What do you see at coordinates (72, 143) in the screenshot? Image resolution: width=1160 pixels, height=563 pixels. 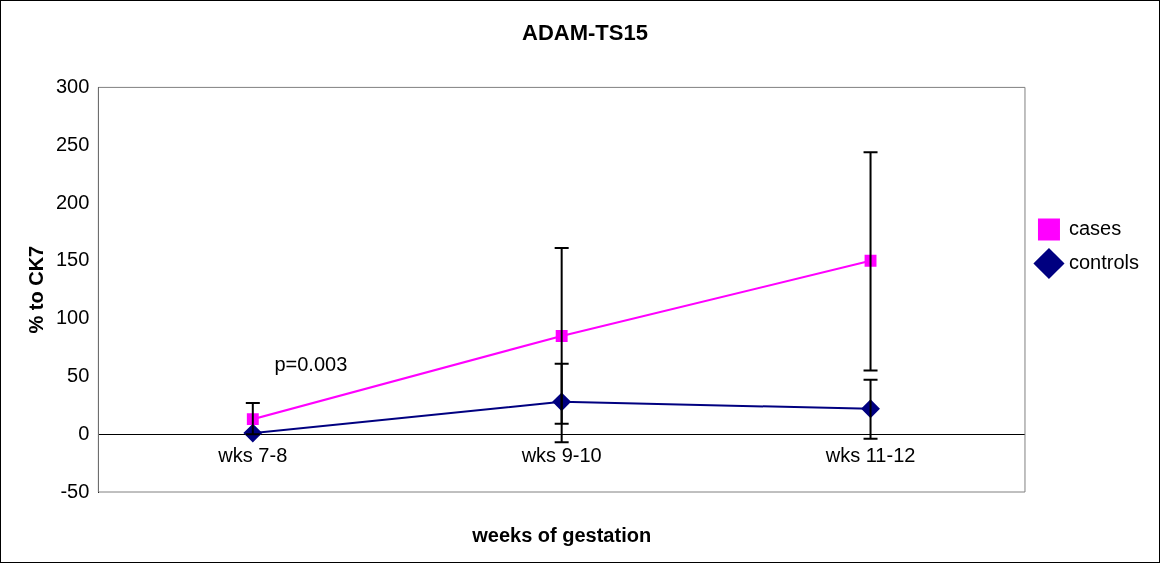 I see `y-tick-label: 250` at bounding box center [72, 143].